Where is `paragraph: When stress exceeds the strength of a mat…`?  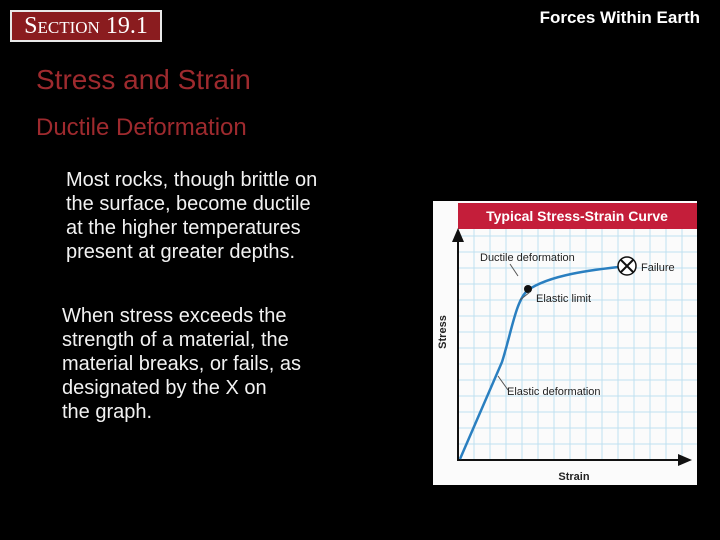
paragraph: When stress exceeds the strength of a mat… is located at coordinates (181, 364).